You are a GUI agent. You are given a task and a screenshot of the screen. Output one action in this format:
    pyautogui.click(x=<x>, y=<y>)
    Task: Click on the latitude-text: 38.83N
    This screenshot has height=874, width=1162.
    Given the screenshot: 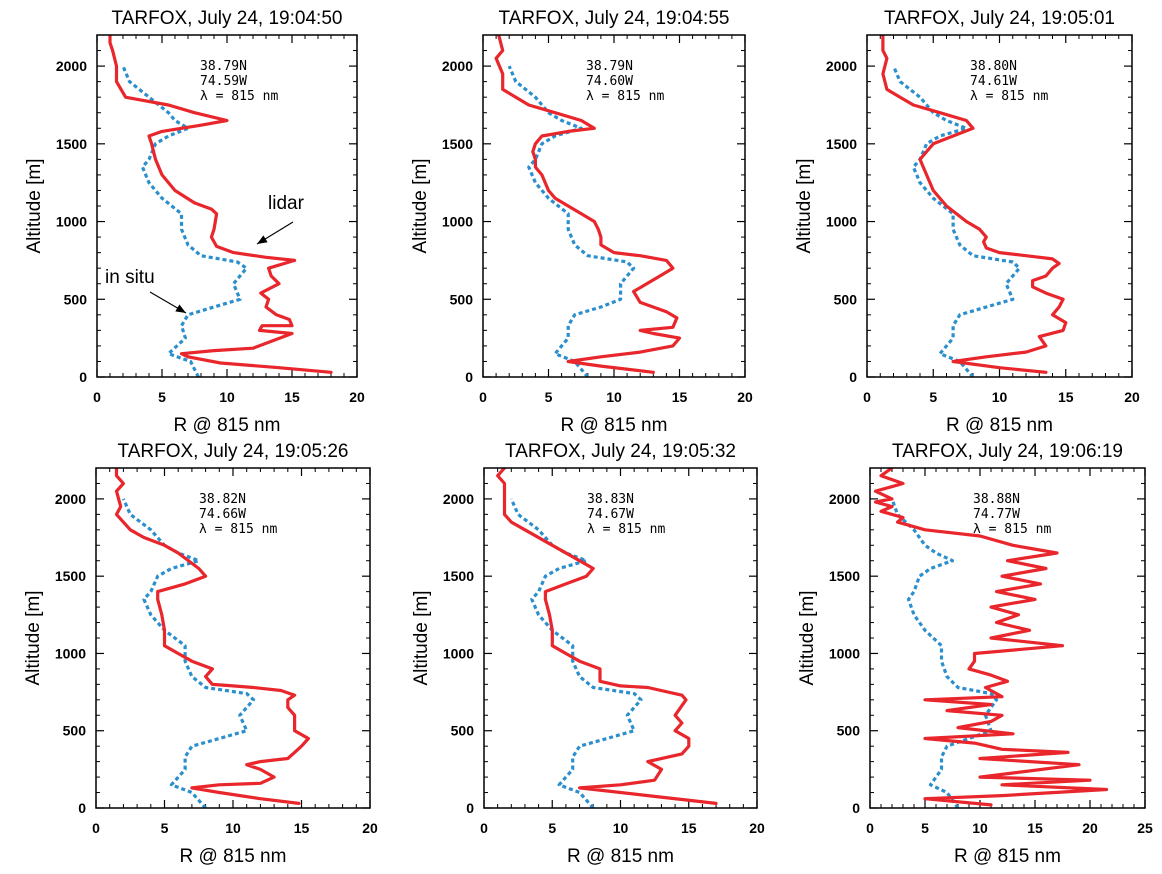 What is the action you would take?
    pyautogui.click(x=610, y=499)
    